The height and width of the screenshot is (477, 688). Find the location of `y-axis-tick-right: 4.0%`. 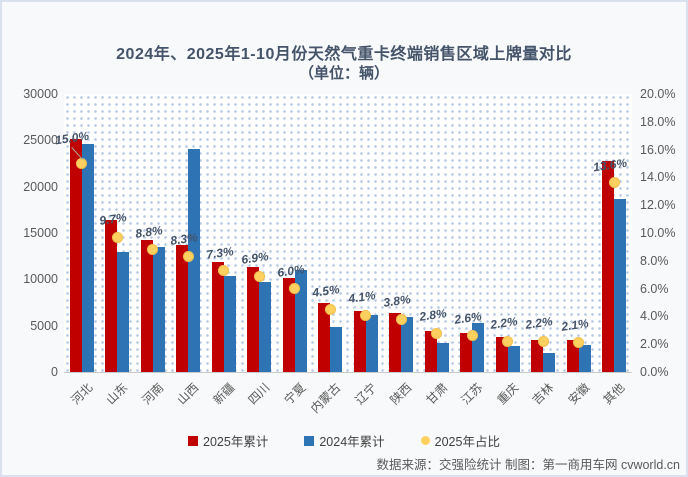

y-axis-tick-right: 4.0% is located at coordinates (654, 316).